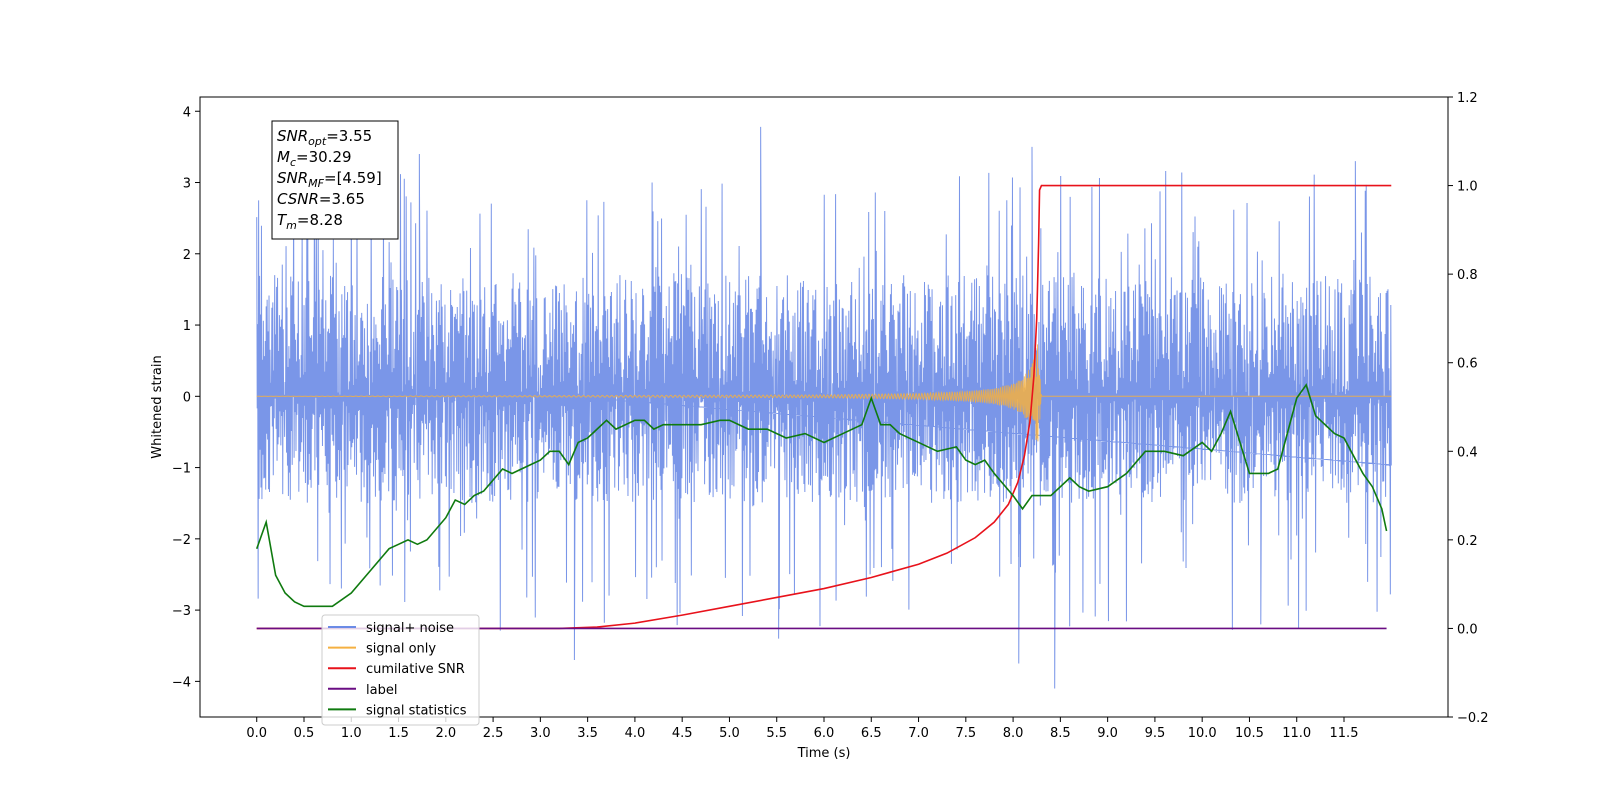 The image size is (1600, 800). What do you see at coordinates (635, 733) in the screenshot?
I see `x-tick-label: 4.0` at bounding box center [635, 733].